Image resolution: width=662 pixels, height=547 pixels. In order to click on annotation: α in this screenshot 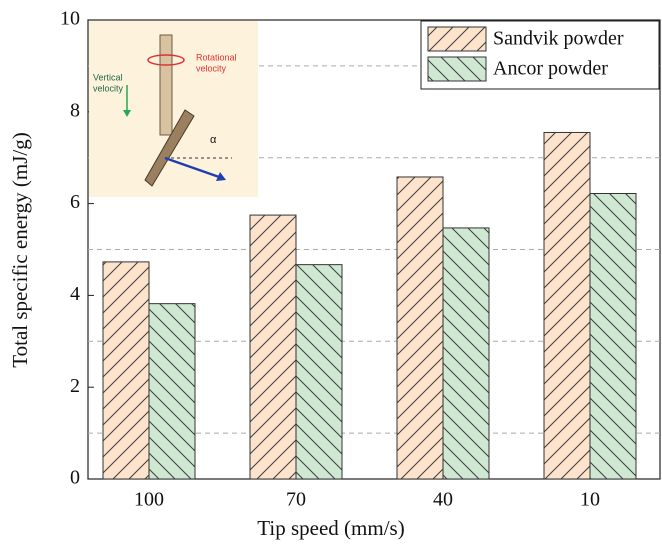, I will do `click(213, 140)`.